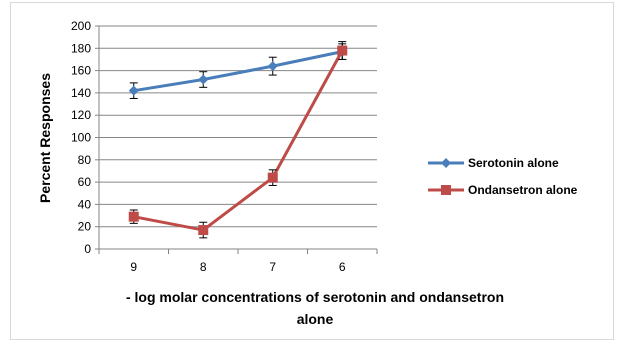  I want to click on y-tick-label: 80, so click(85, 160).